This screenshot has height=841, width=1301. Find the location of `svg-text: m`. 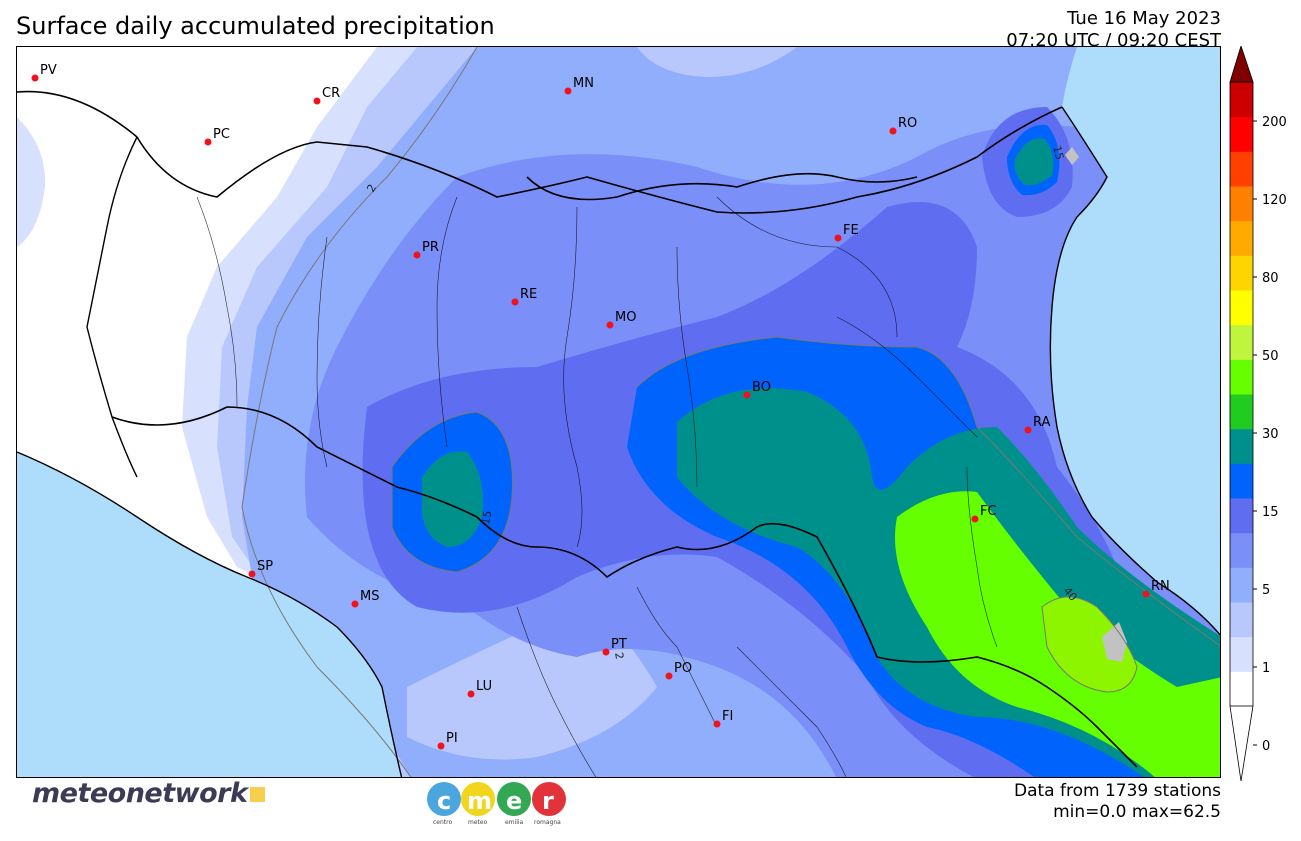

svg-text: m is located at coordinates (479, 801).